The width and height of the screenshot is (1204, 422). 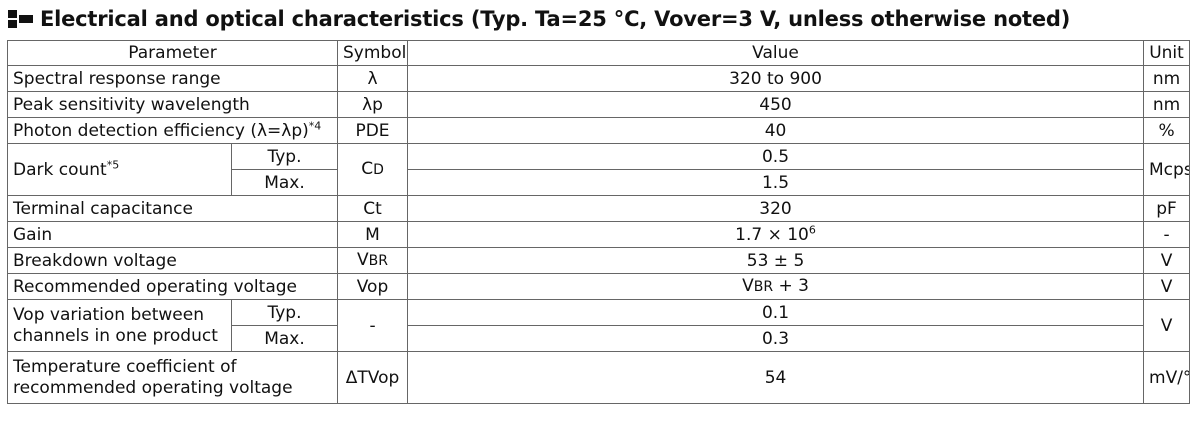 I want to click on value-sub: BR, so click(x=763, y=287).